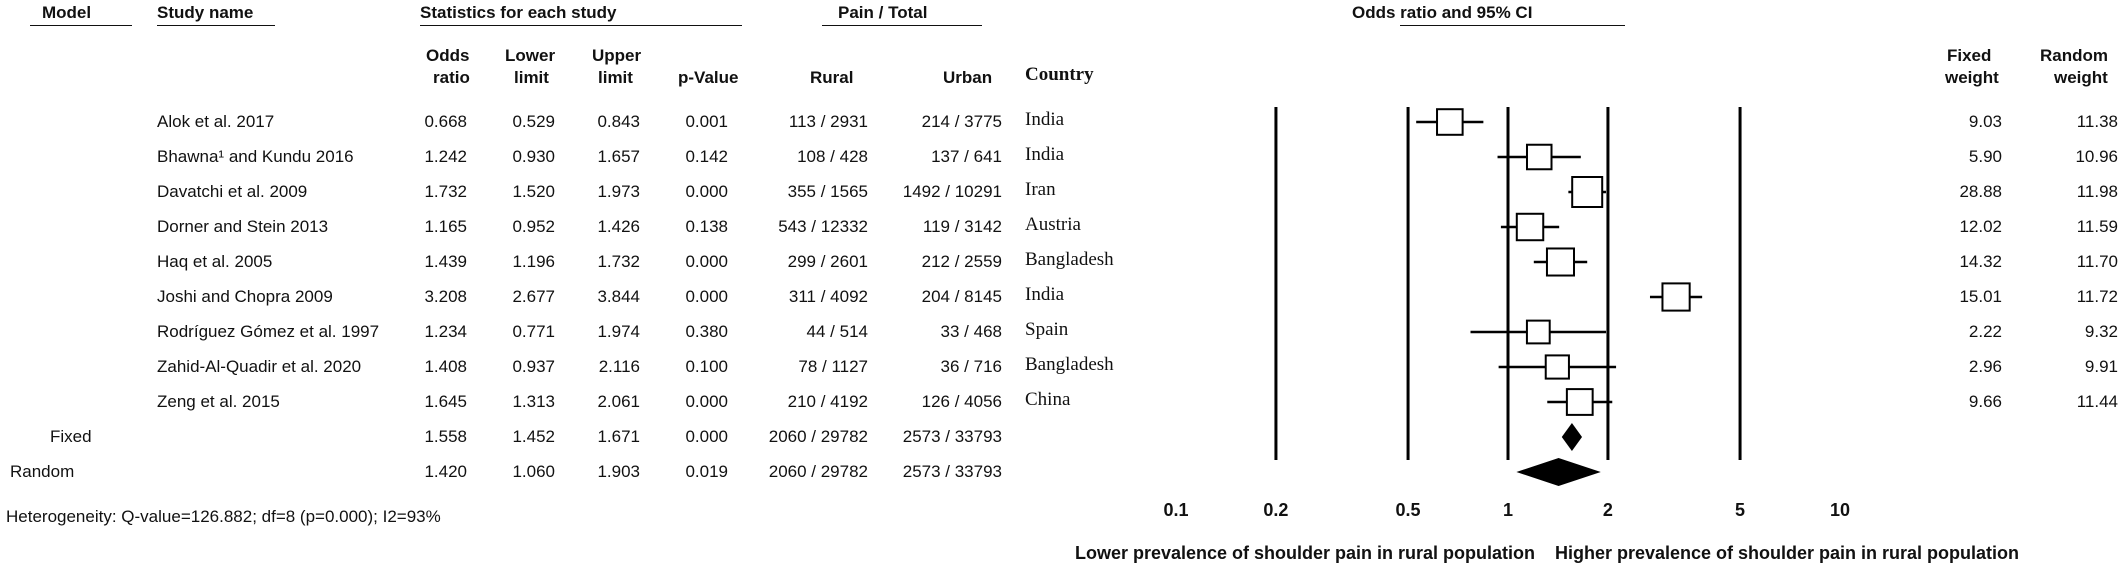 The height and width of the screenshot is (569, 2128). Describe the element at coordinates (618, 296) in the screenshot. I see `study-upper: 3.844` at that location.